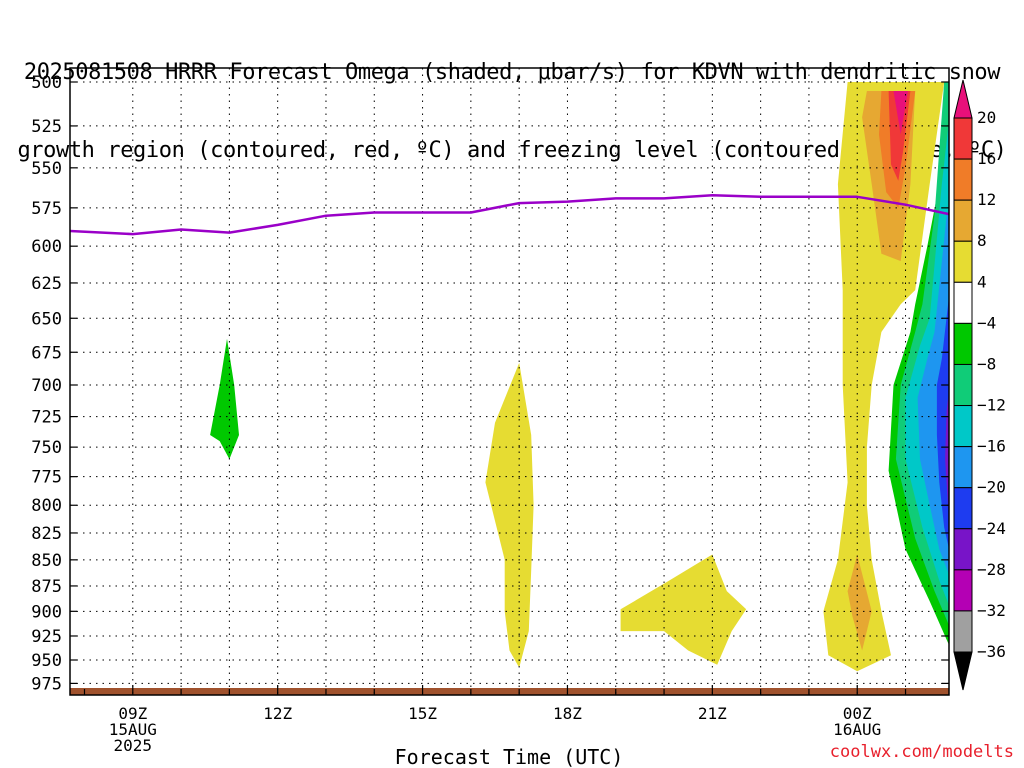  I want to click on y-tick-label-675: 675, so click(46, 353).